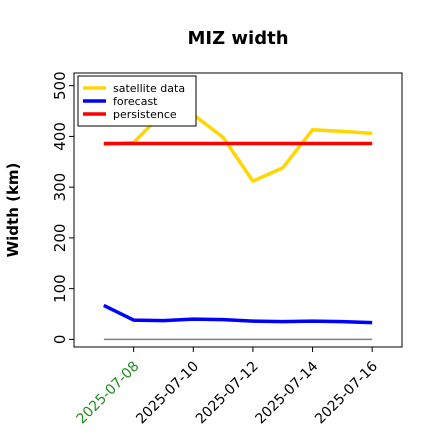  What do you see at coordinates (13, 210) in the screenshot?
I see `y-axis-label: Width (km)` at bounding box center [13, 210].